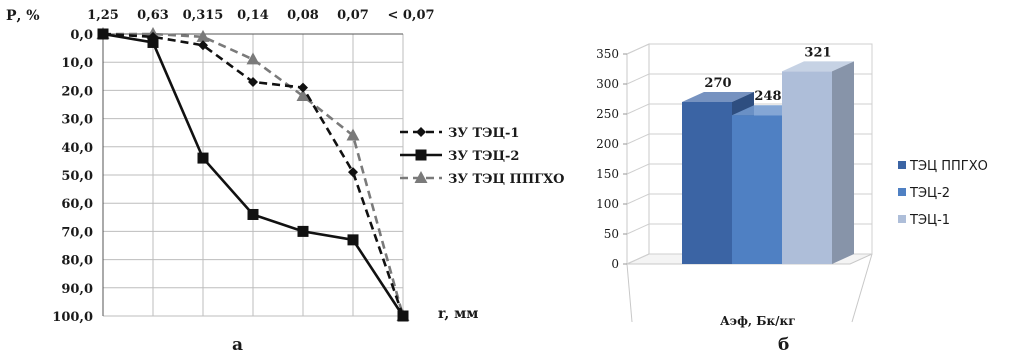  What do you see at coordinates (103, 15) in the screenshot?
I see `line-chart-x-tick-label: 1,25` at bounding box center [103, 15].